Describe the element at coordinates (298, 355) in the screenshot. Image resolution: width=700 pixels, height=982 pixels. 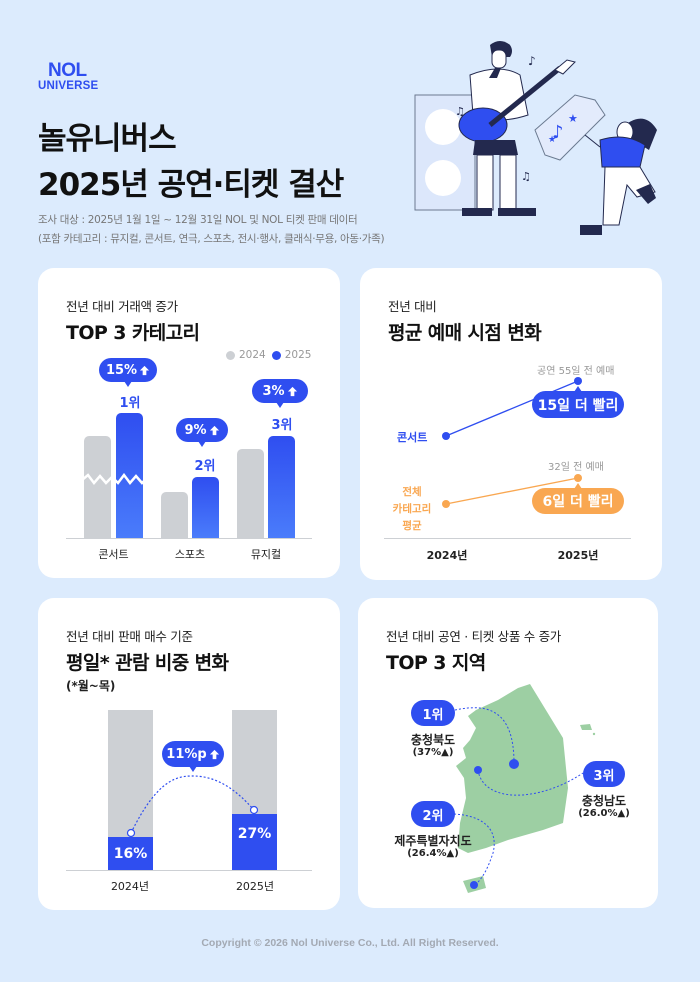
I see `legend-2025-label: 2025` at that location.